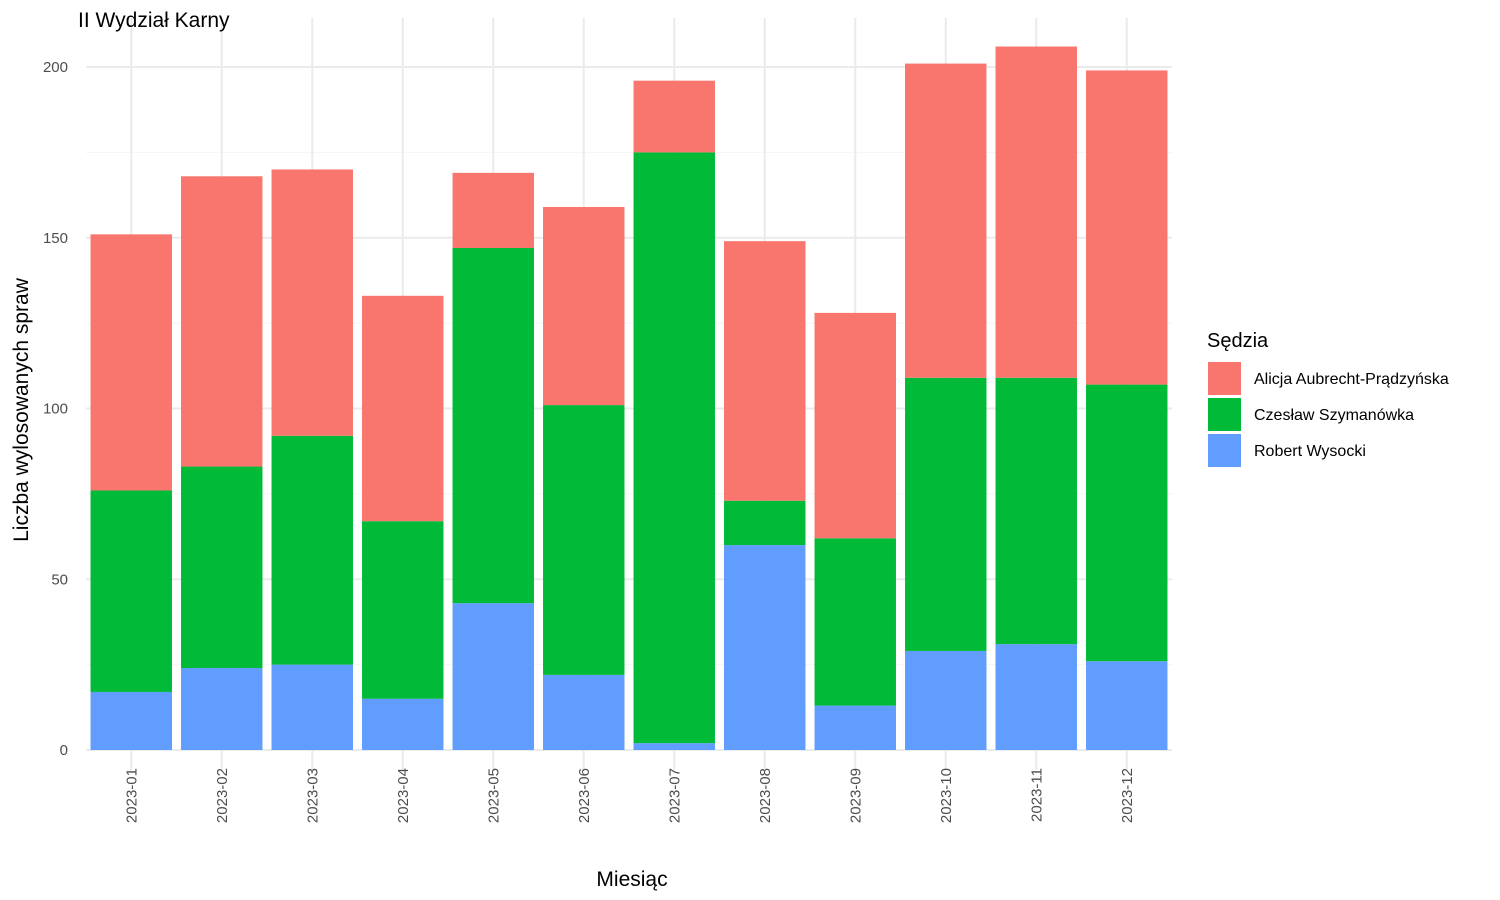  What do you see at coordinates (222, 795) in the screenshot?
I see `x-tick-label: 2023-02` at bounding box center [222, 795].